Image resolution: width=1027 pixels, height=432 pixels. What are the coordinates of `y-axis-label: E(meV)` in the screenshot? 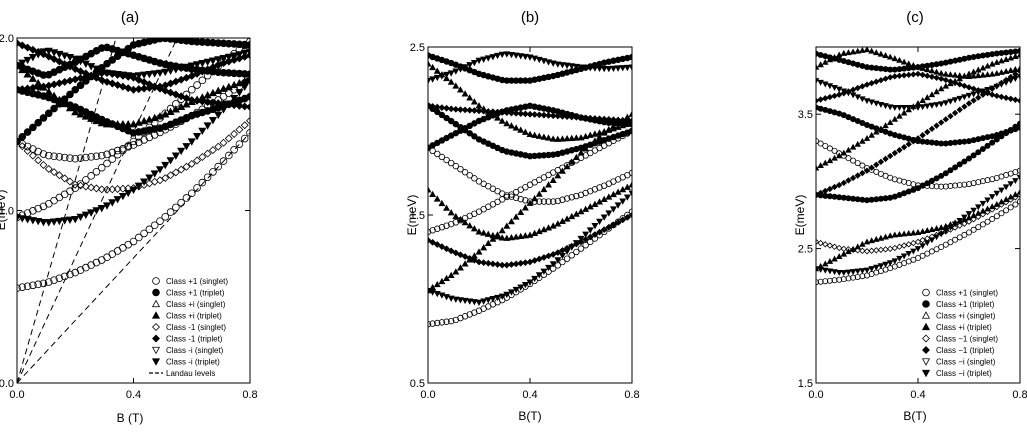 It's located at (4, 210).